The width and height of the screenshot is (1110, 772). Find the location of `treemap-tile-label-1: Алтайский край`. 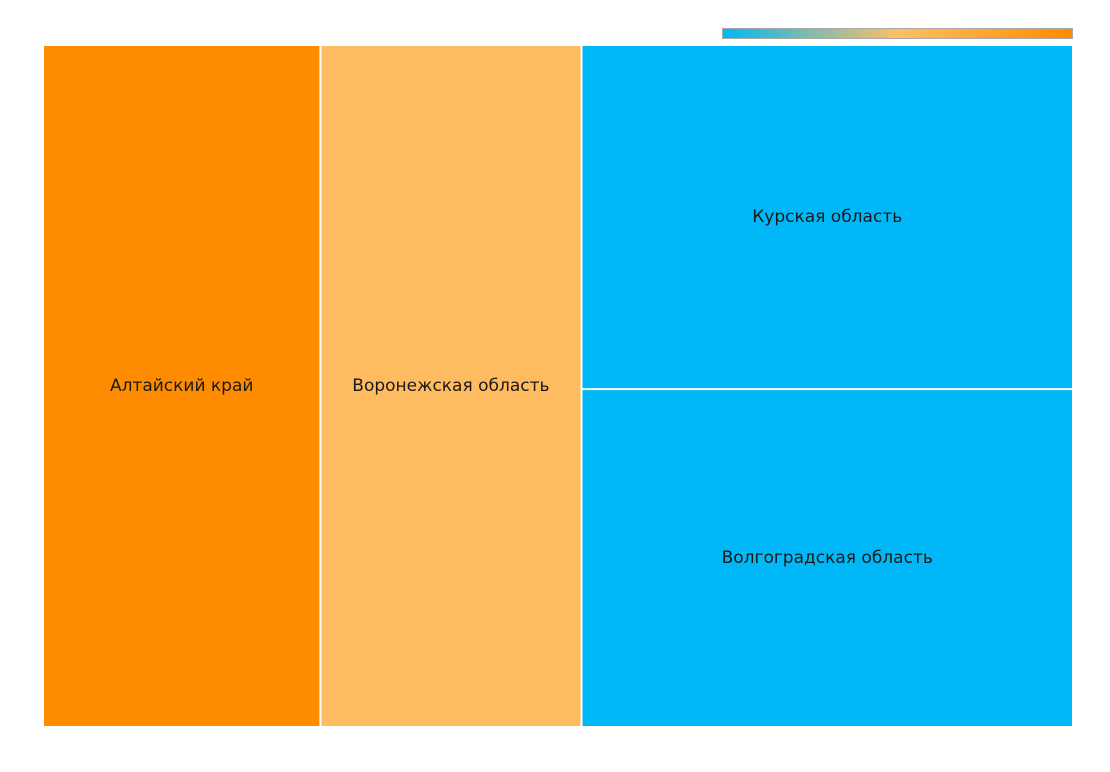

treemap-tile-label-1: Алтайский край is located at coordinates (182, 386).